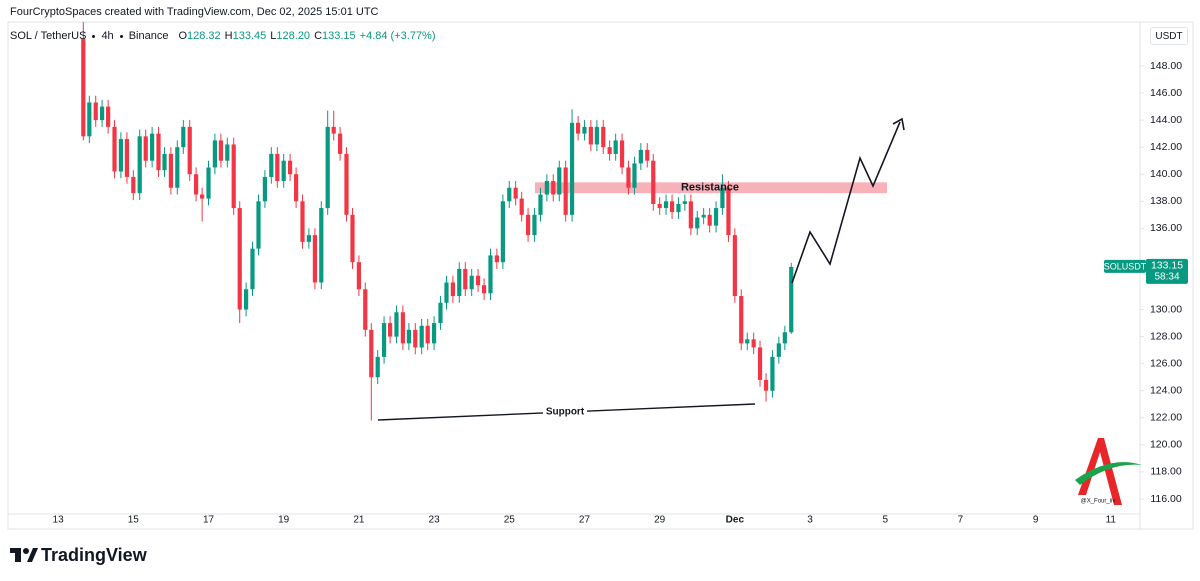  What do you see at coordinates (1166, 174) in the screenshot?
I see `y-tick-label: 140.00` at bounding box center [1166, 174].